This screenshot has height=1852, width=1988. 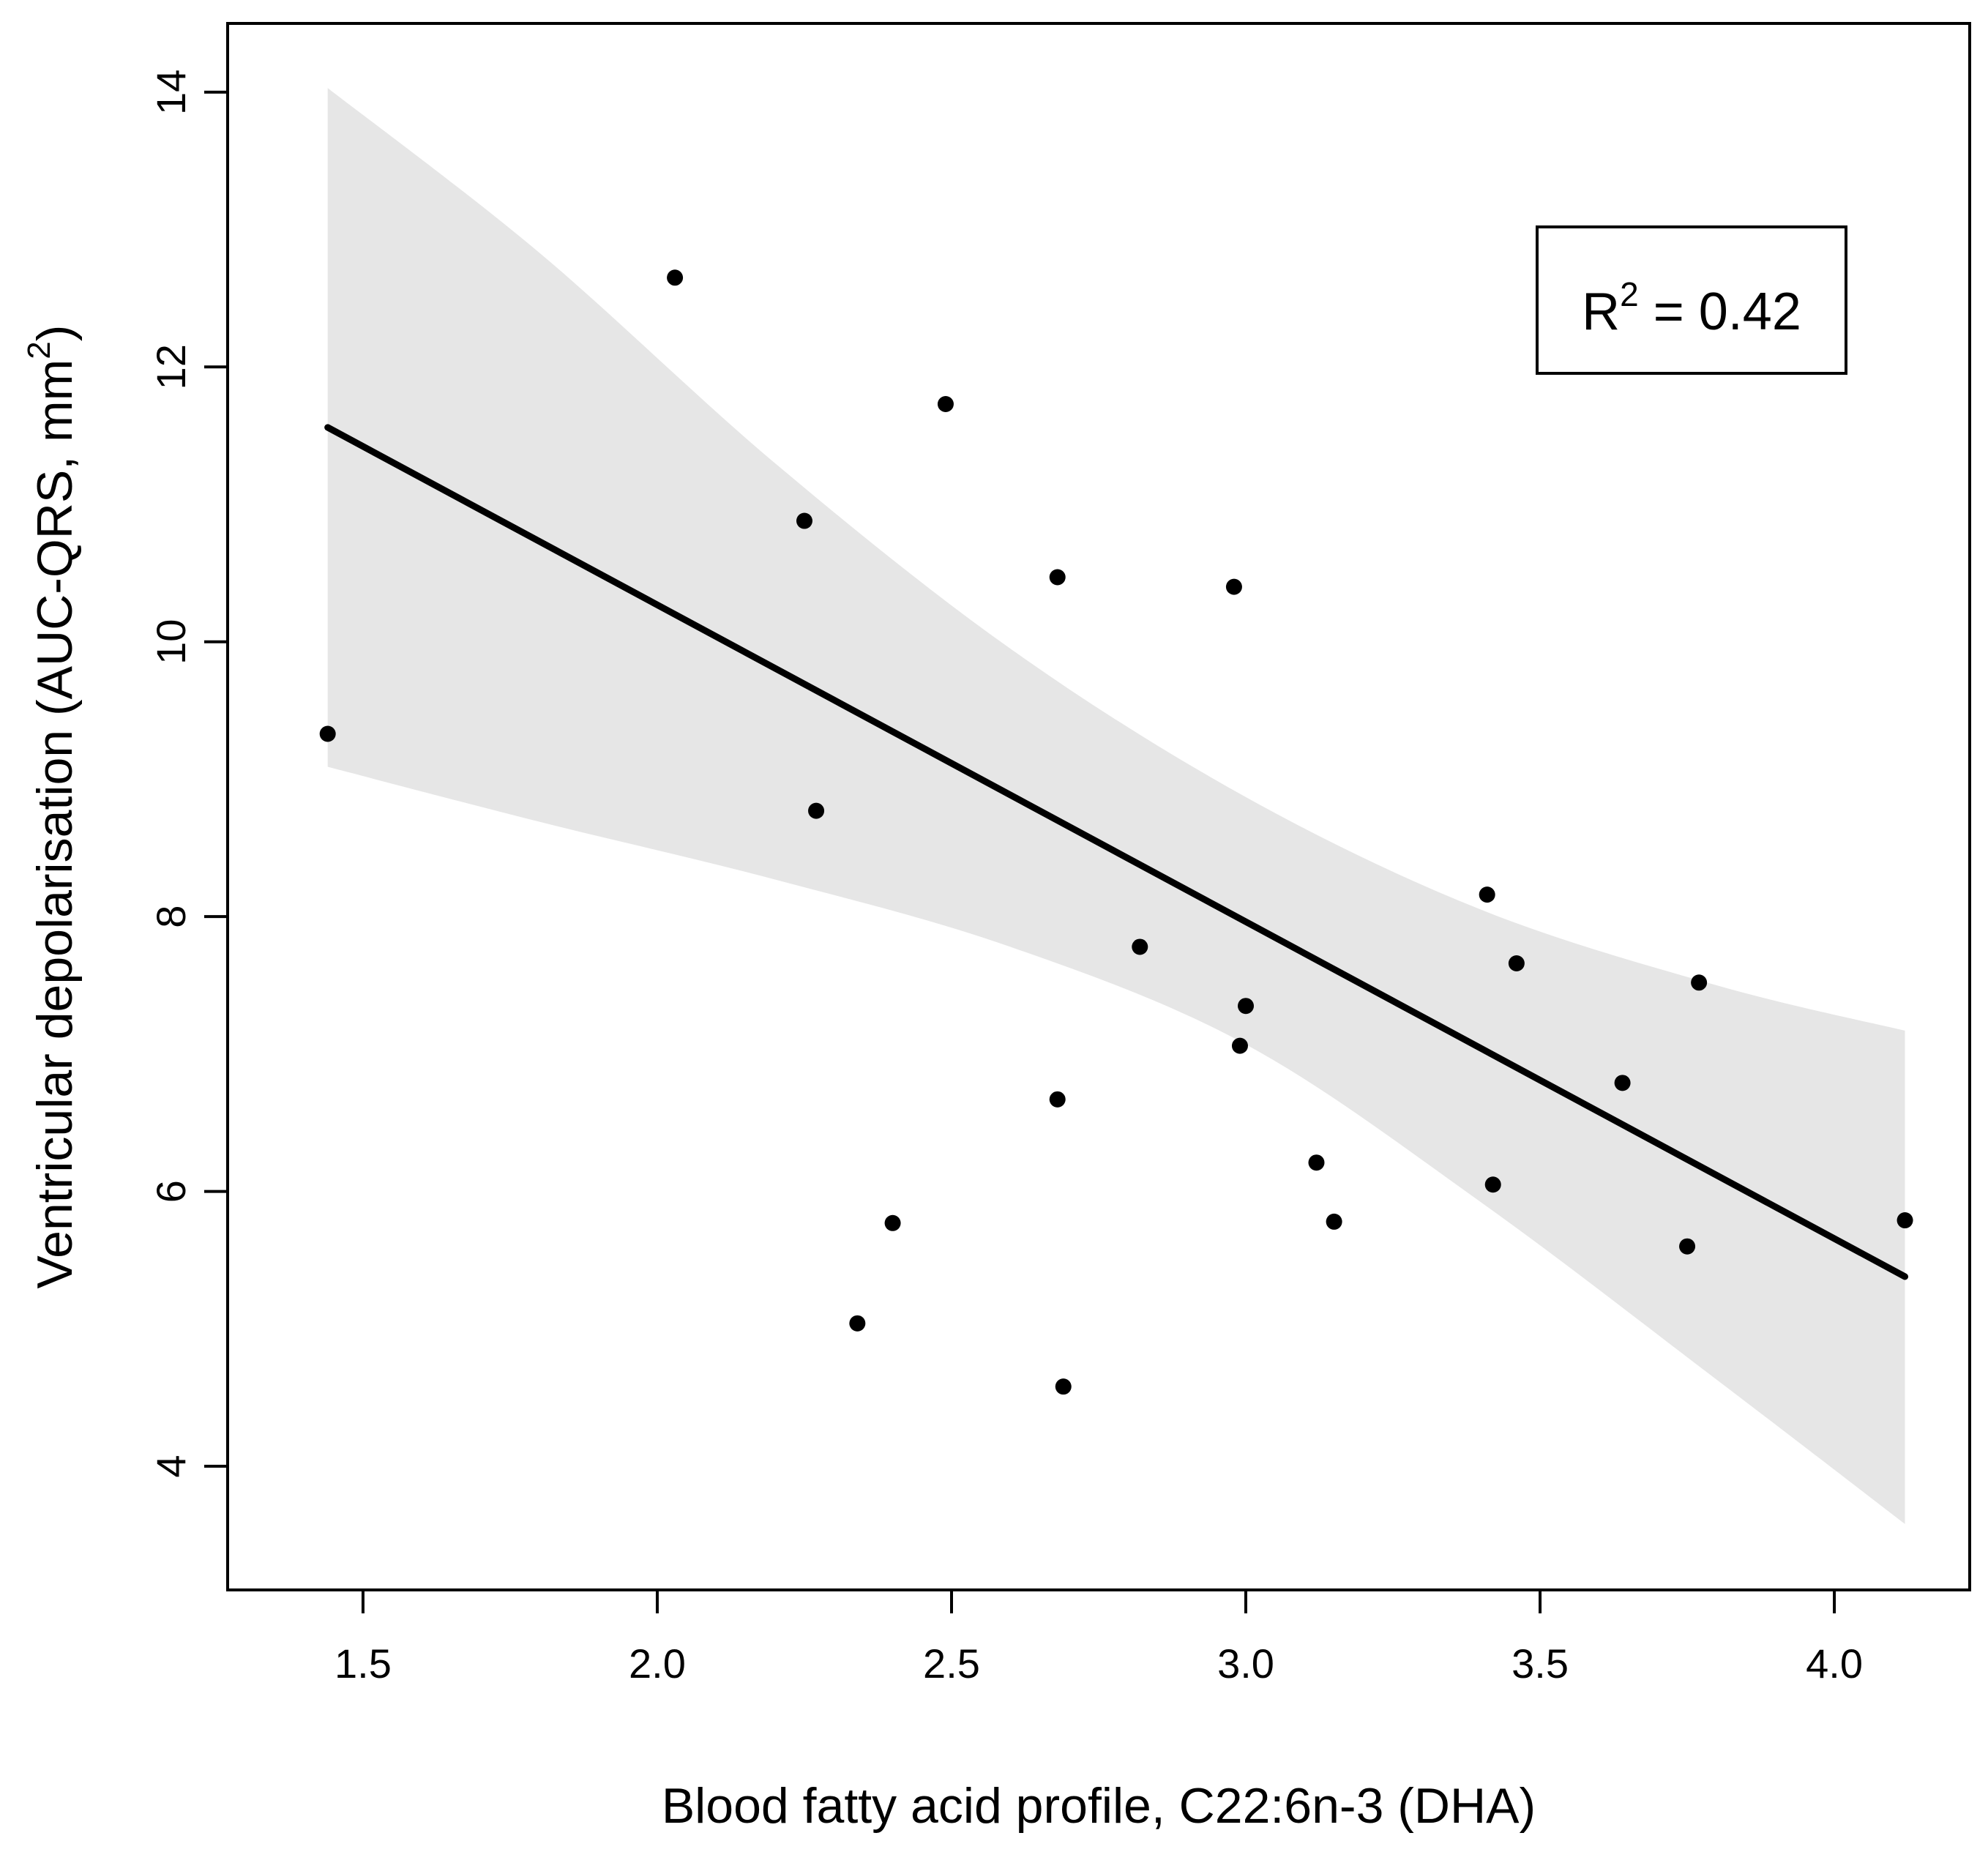 I want to click on y-axis-title-close: ), so click(x=55, y=333).